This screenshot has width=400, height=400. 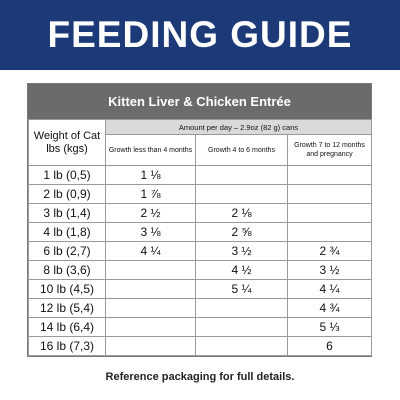 I want to click on weight-cell: 3 lb (1,4), so click(x=67, y=213).